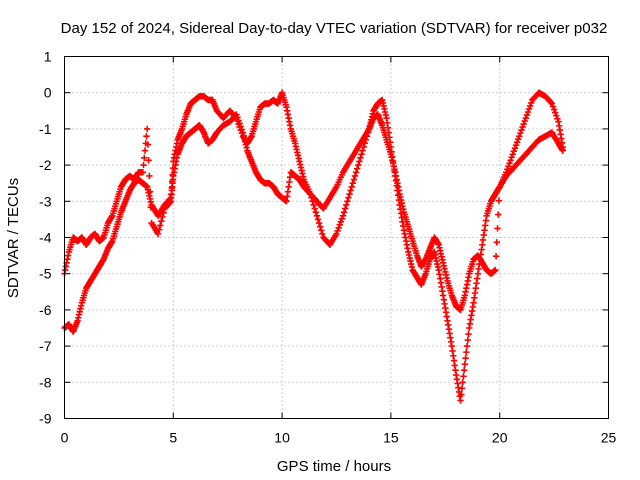 The image size is (640, 480). Describe the element at coordinates (45, 310) in the screenshot. I see `y-tick-label: -6` at that location.